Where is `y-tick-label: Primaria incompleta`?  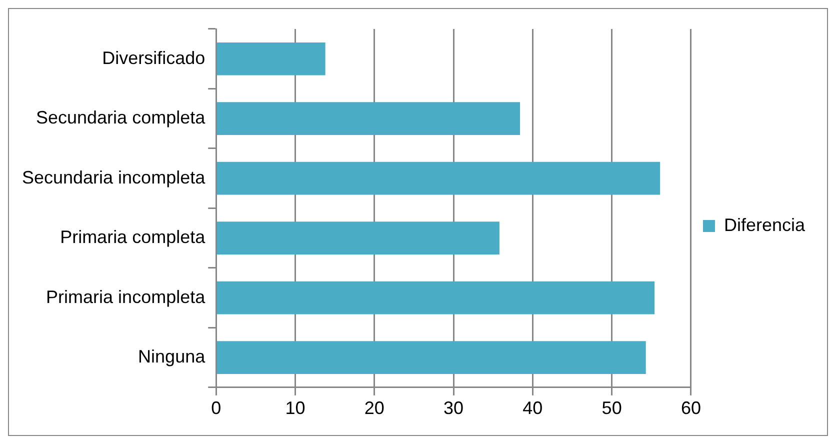
y-tick-label: Primaria incompleta is located at coordinates (126, 296).